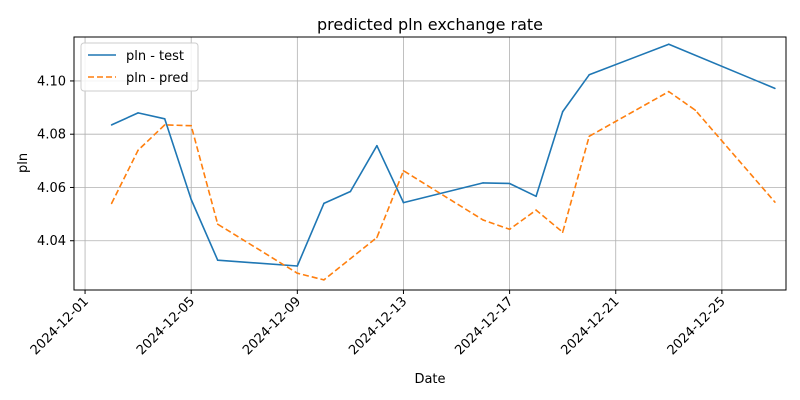  Describe the element at coordinates (51, 135) in the screenshot. I see `y-tick-label: 4.08` at that location.